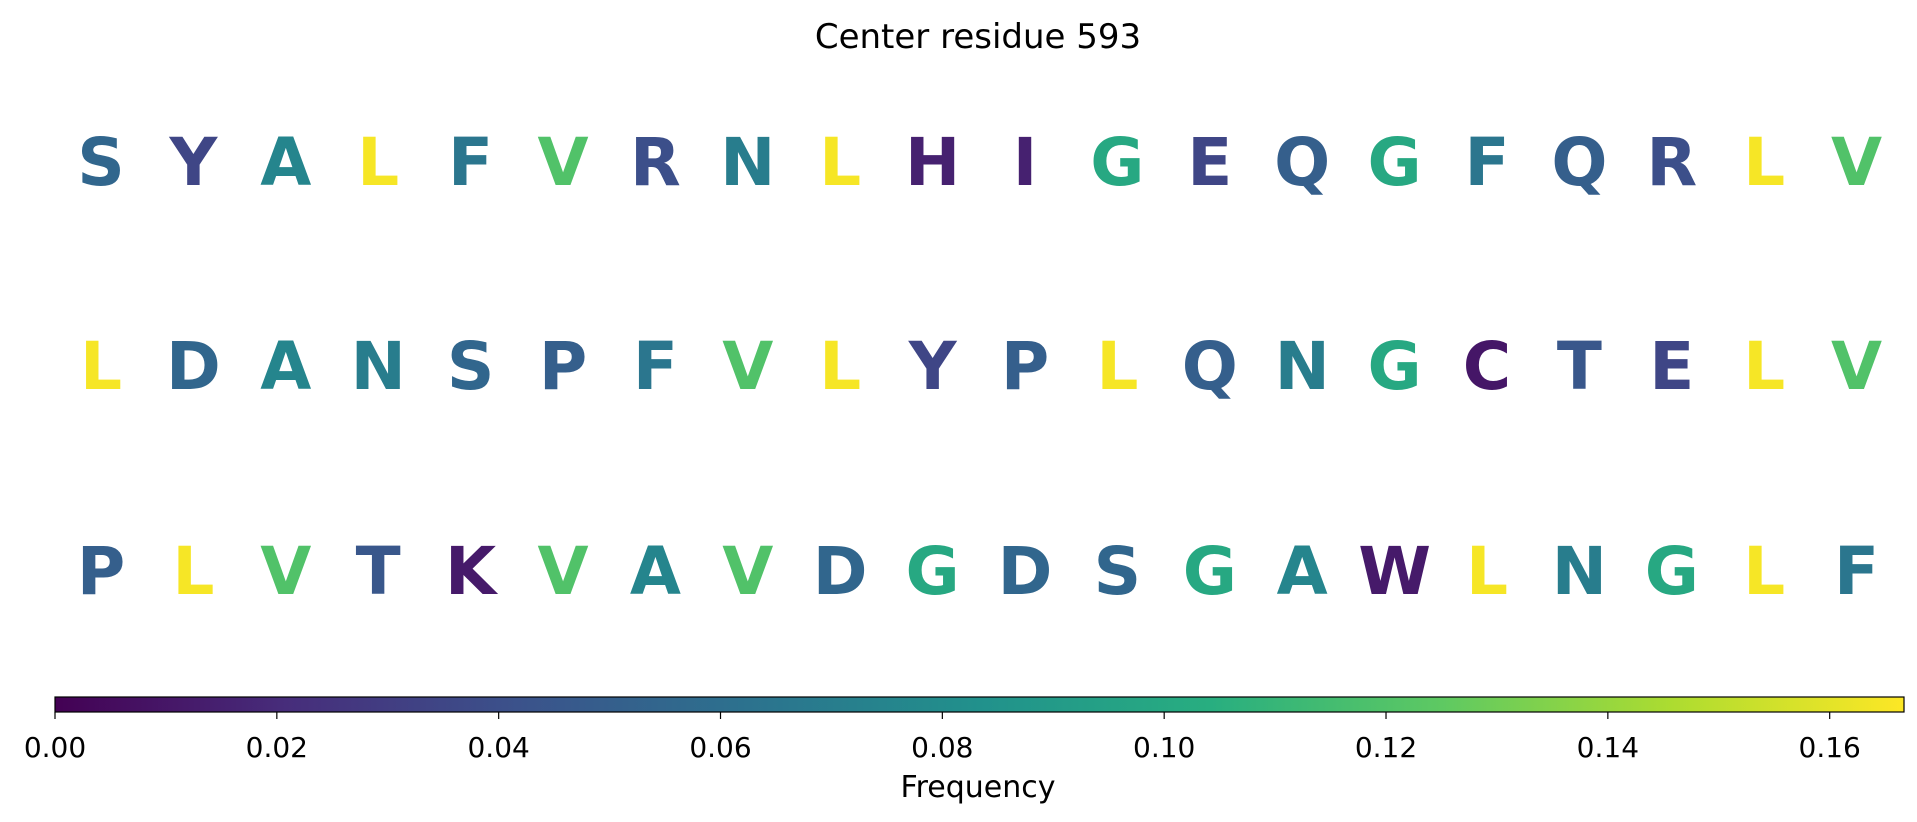 Image resolution: width=1917 pixels, height=822 pixels. I want to click on colorbar-label: Frequency, so click(978, 787).